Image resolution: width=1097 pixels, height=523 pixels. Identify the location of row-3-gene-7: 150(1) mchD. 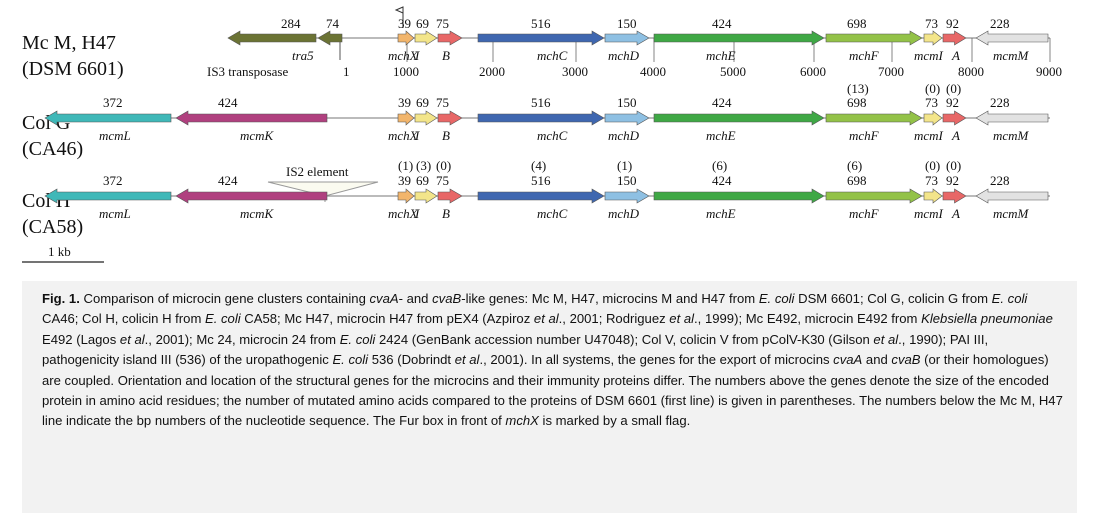
(627, 189).